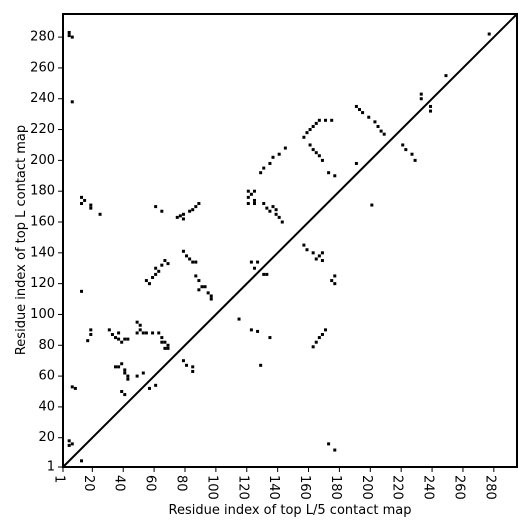 The image size is (531, 531). Describe the element at coordinates (42, 222) in the screenshot. I see `y-tick-label: 160` at that location.